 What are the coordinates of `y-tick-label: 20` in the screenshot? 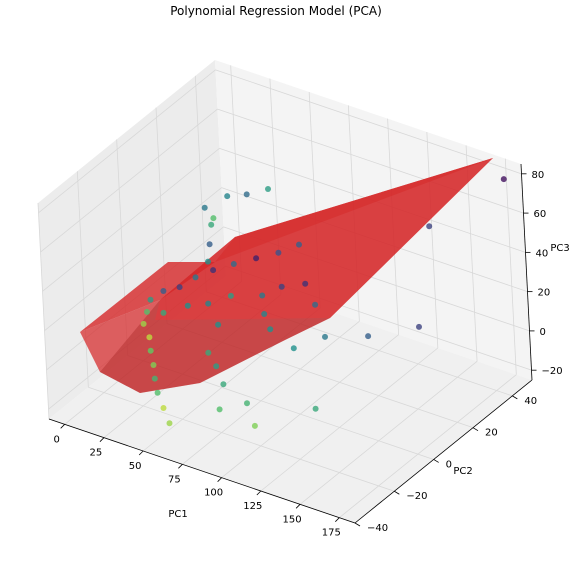 It's located at (491, 433).